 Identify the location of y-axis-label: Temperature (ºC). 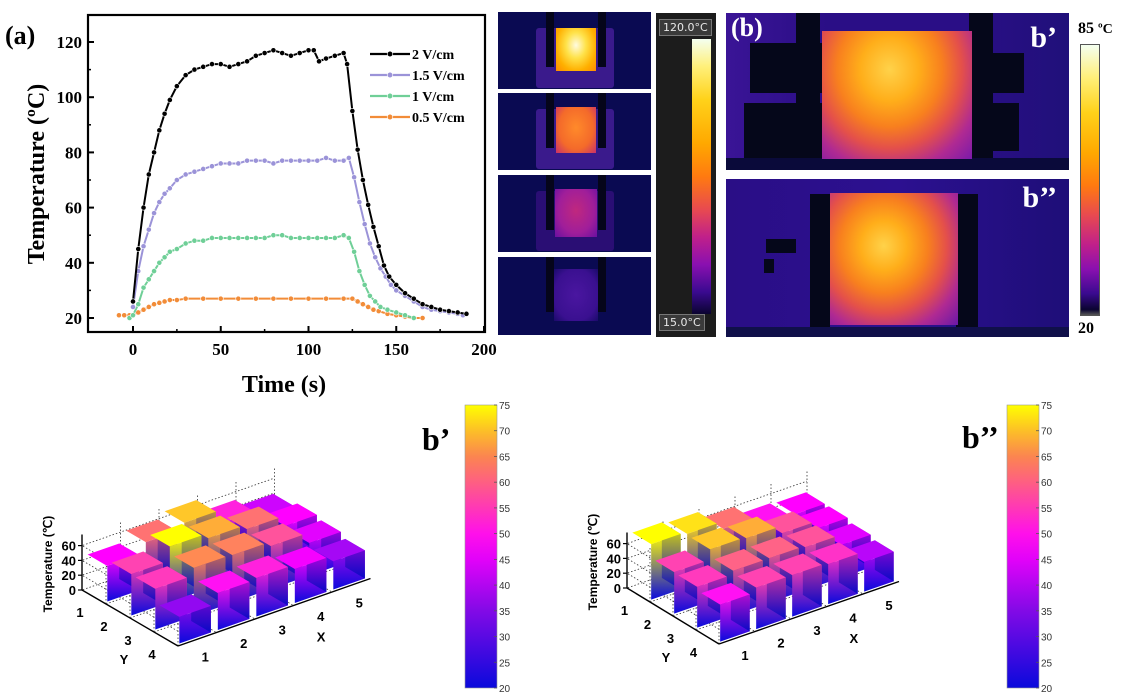
(37, 174).